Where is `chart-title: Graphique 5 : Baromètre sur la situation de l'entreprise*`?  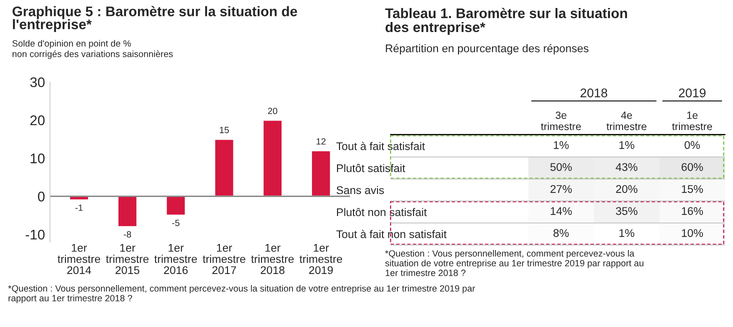 chart-title: Graphique 5 : Baromètre sur la situation de l'entreprise* is located at coordinates (155, 19).